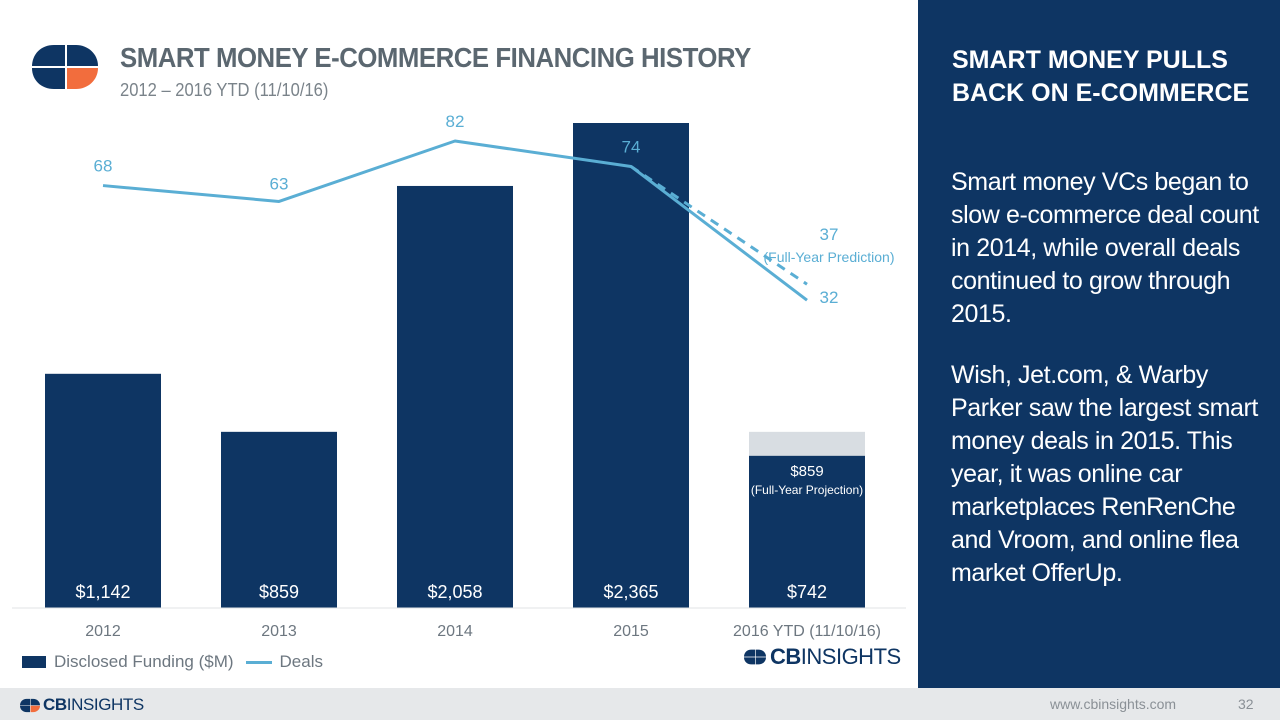 The height and width of the screenshot is (720, 1280). What do you see at coordinates (640, 704) in the screenshot?
I see `footer-bar: CBINSIGHTS www.cbinsights.com 32` at bounding box center [640, 704].